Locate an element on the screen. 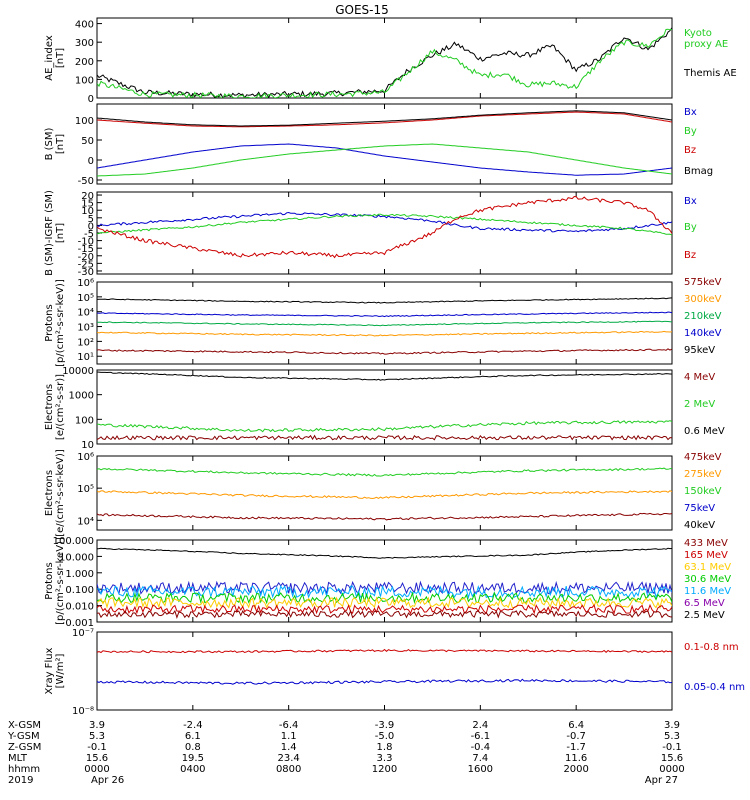  legend-label: 6.5 MeV is located at coordinates (704, 603).